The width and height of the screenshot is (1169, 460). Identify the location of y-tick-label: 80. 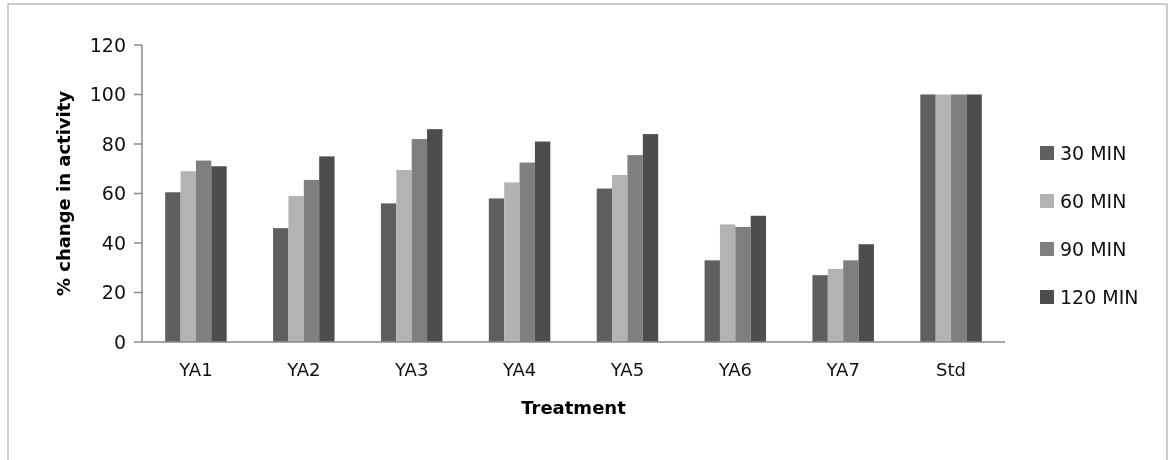
(113, 143).